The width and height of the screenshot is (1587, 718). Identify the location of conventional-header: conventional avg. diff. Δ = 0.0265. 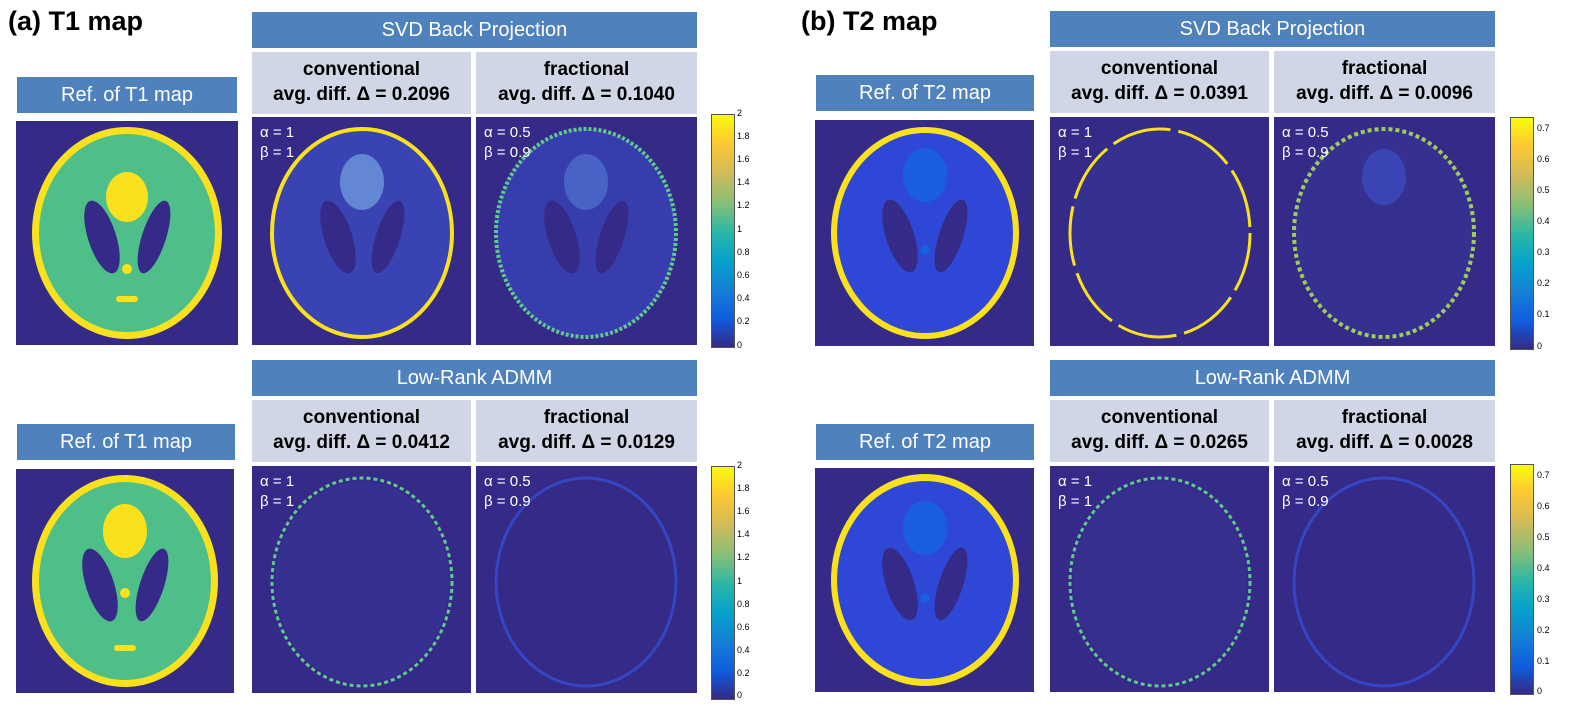
(1159, 431).